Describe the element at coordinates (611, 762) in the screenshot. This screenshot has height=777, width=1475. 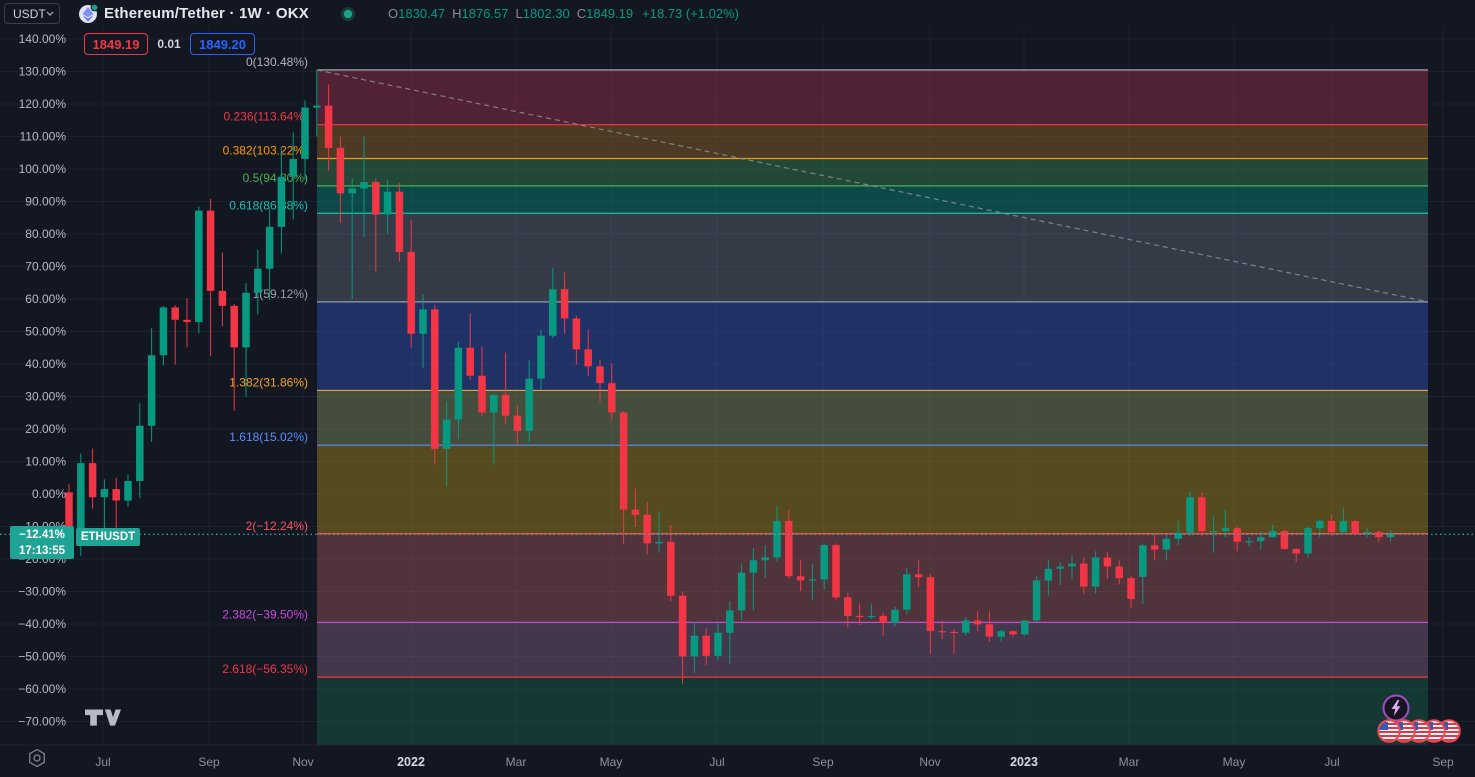
I see `month-tick-label: May` at that location.